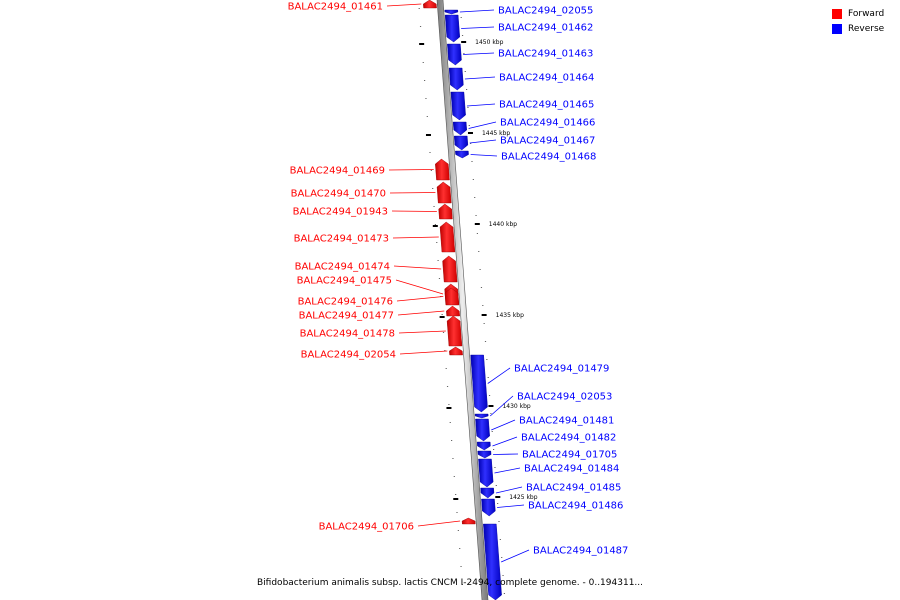 This screenshot has height=600, width=900. I want to click on gene-label: BALAC2494_01475, so click(344, 281).